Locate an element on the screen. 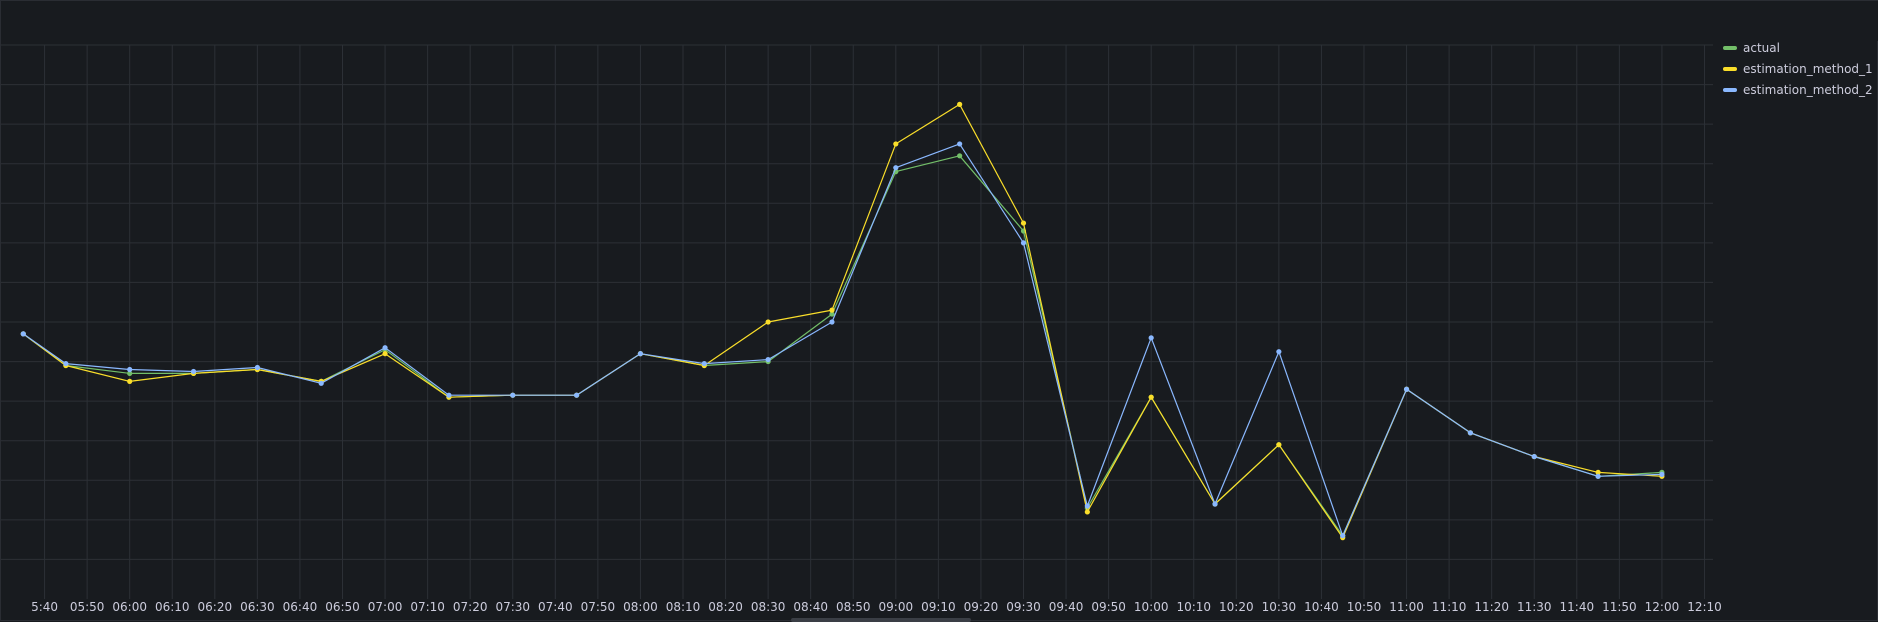  x-tick-label: 07:40 is located at coordinates (555, 607).